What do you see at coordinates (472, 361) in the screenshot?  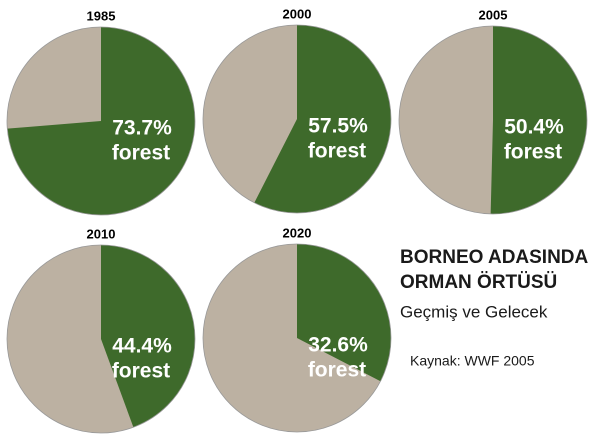 I see `source: Kaynak: WWF 2005` at bounding box center [472, 361].